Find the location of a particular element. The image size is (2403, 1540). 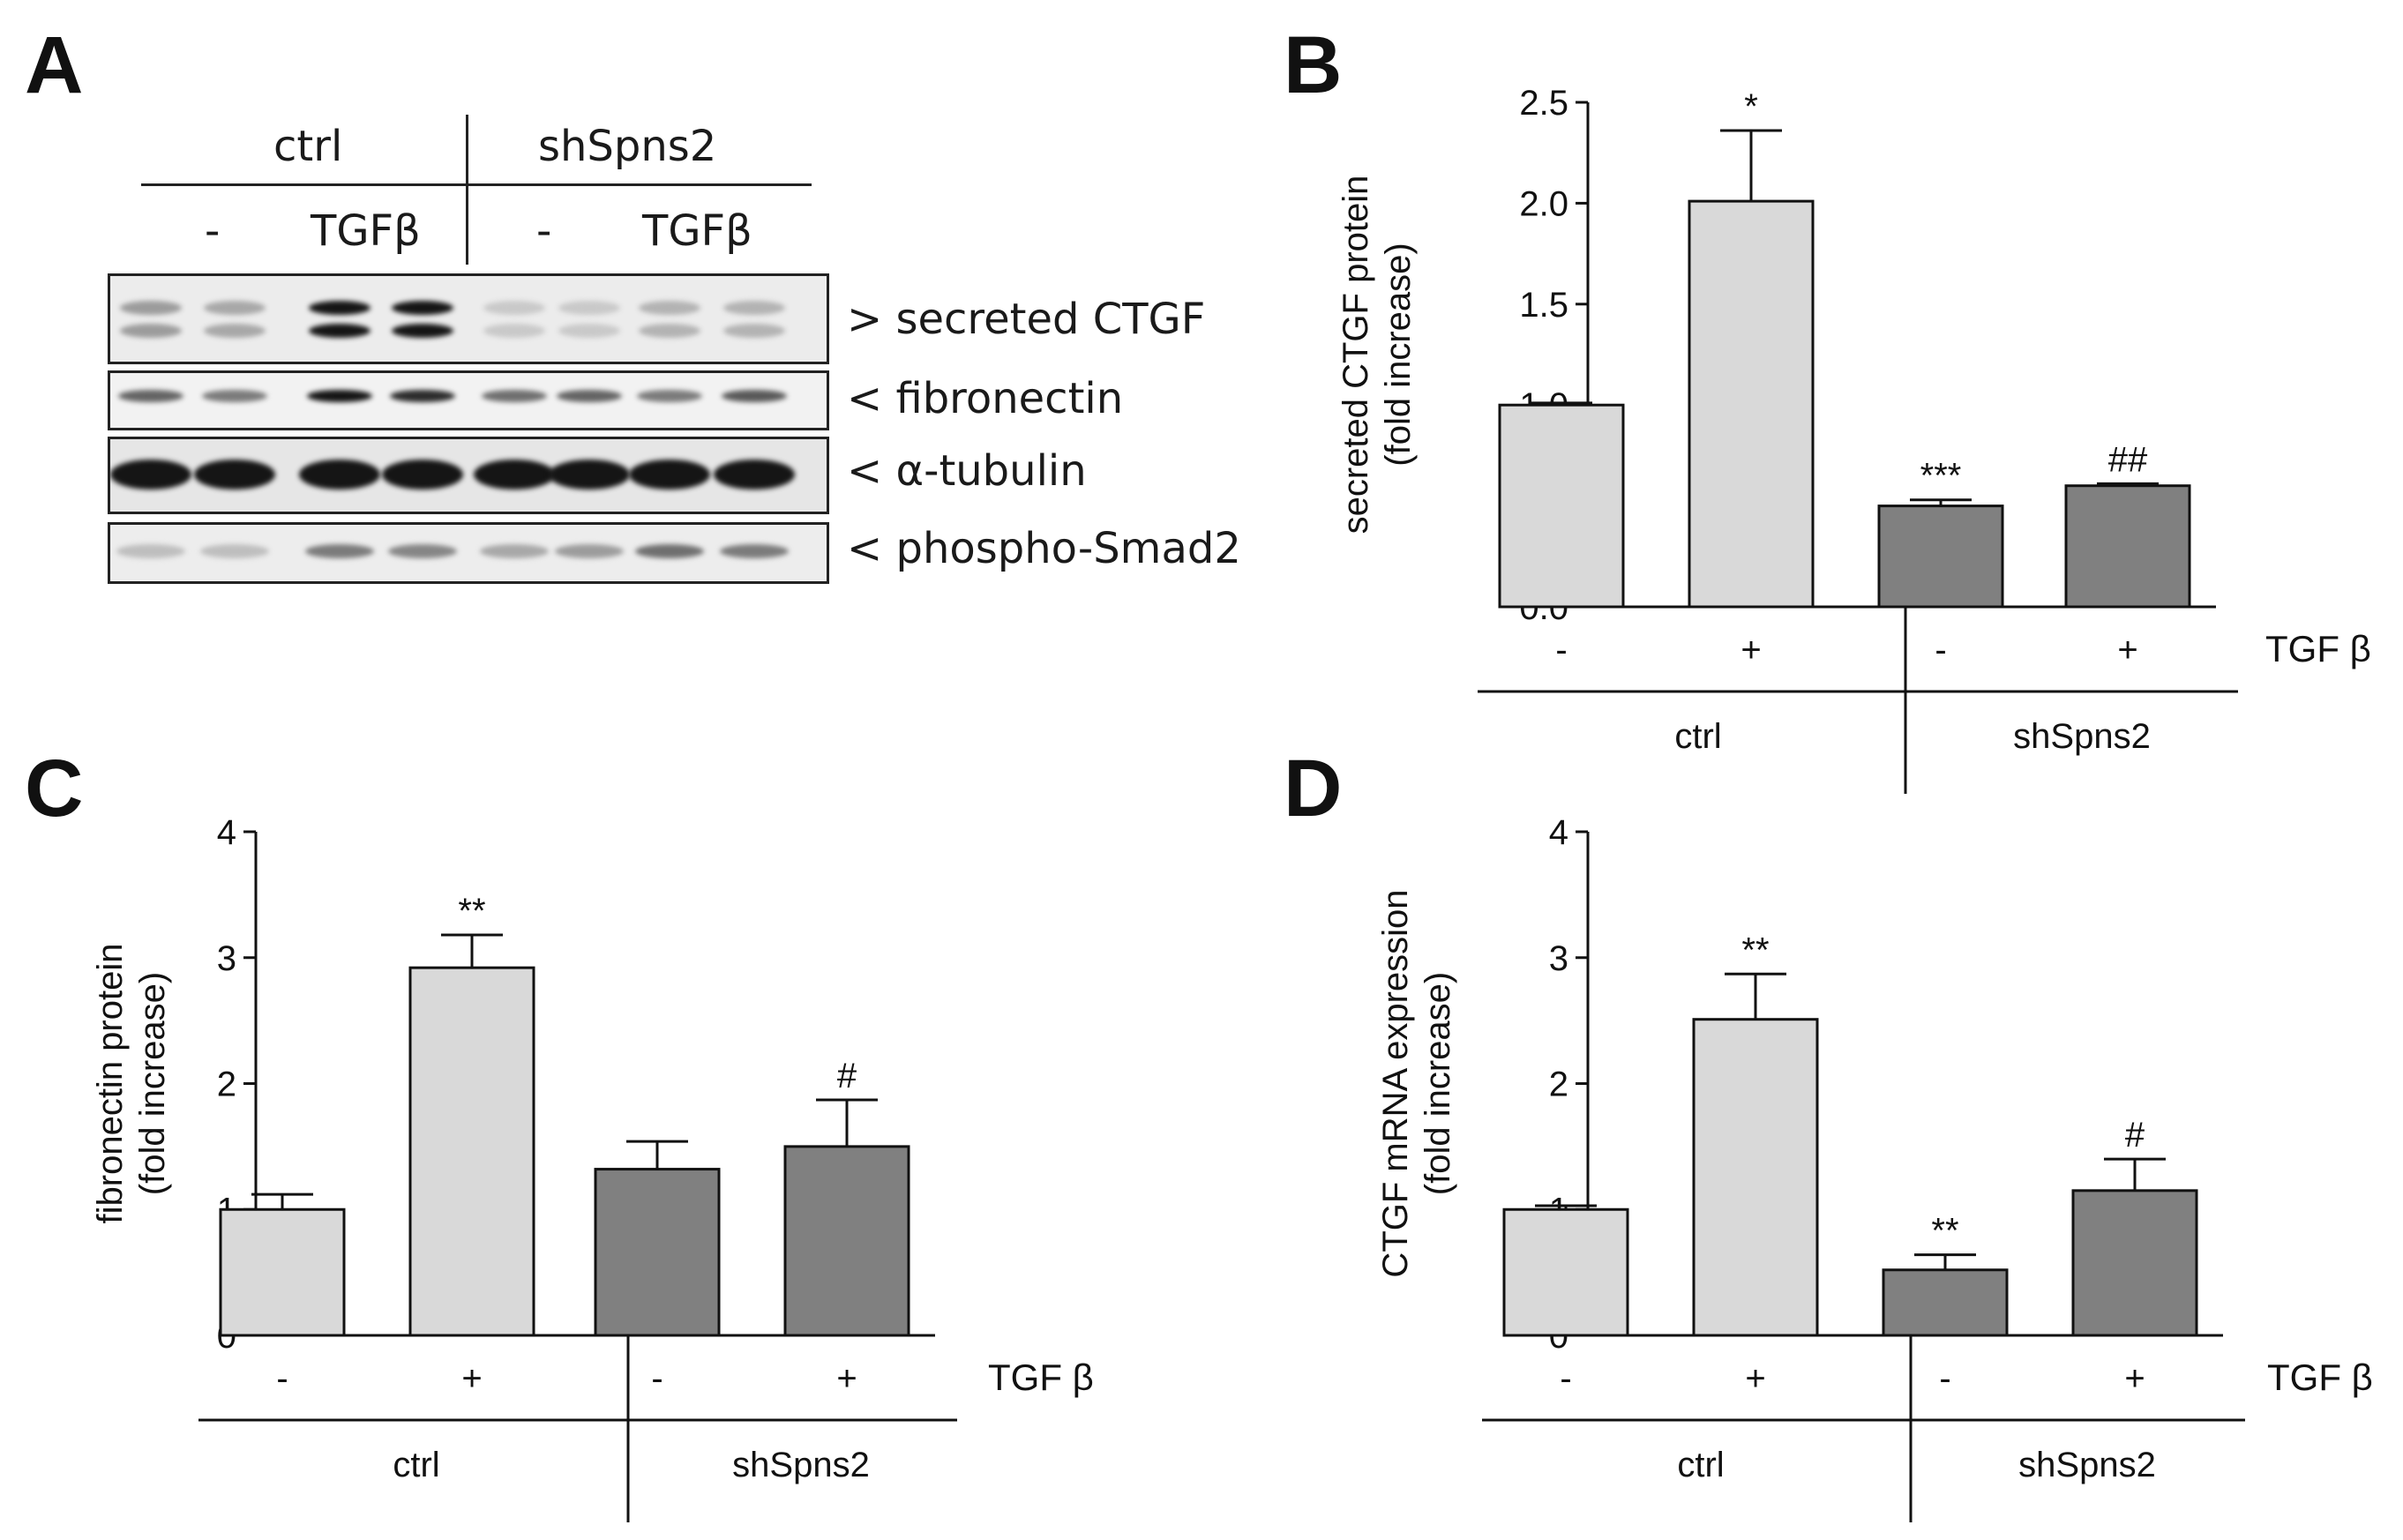

panel-label-a: A is located at coordinates (55, 65).